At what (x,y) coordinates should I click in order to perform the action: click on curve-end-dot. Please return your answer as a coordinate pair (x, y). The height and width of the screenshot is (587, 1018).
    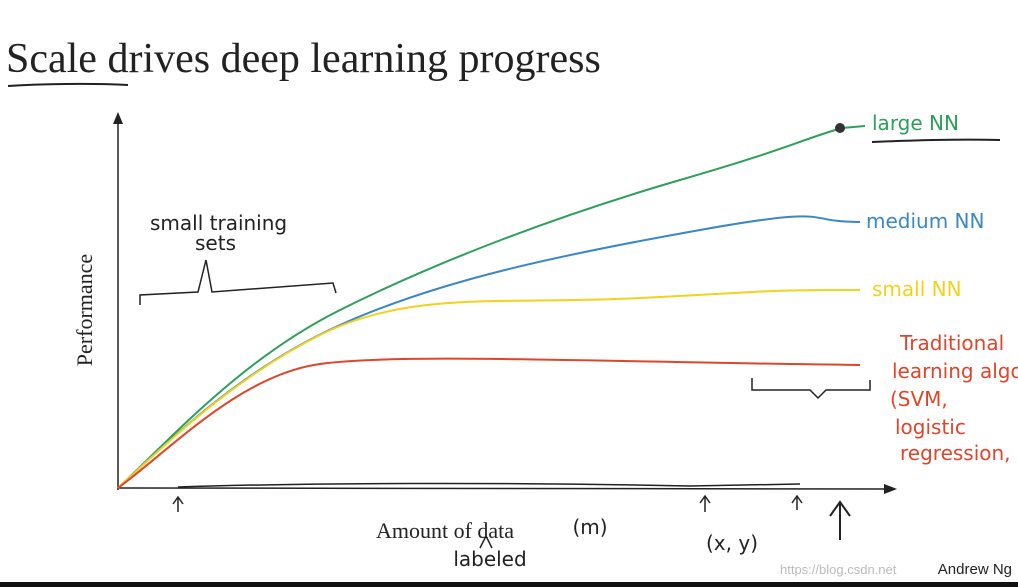
    Looking at the image, I should click on (840, 128).